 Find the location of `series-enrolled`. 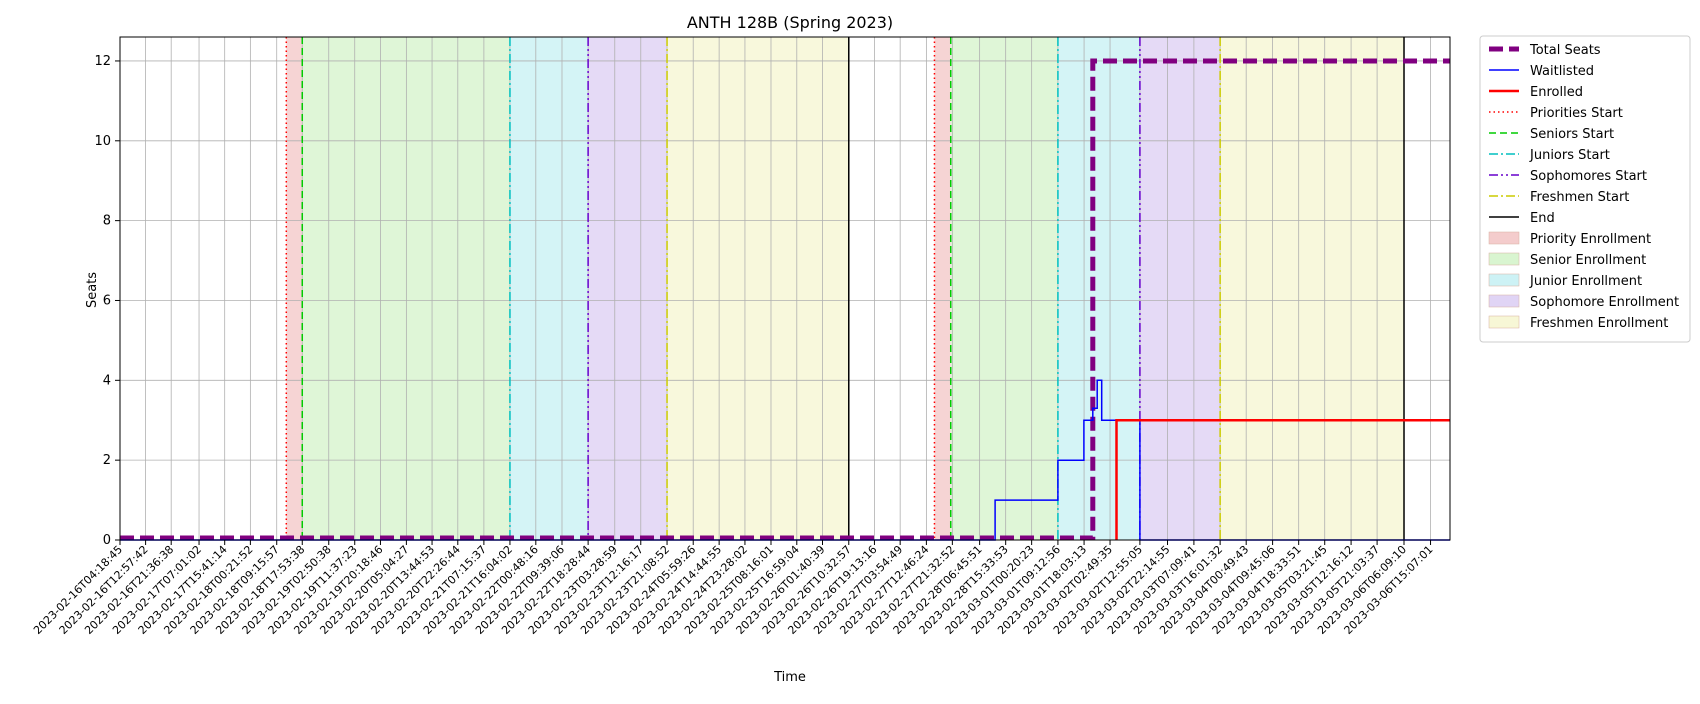

series-enrolled is located at coordinates (1282, 479).